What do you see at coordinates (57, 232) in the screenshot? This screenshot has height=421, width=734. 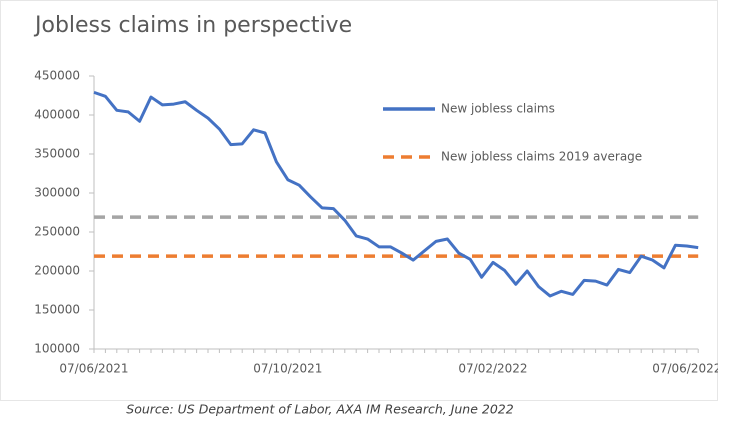 I see `y-tick-label: 250000` at bounding box center [57, 232].